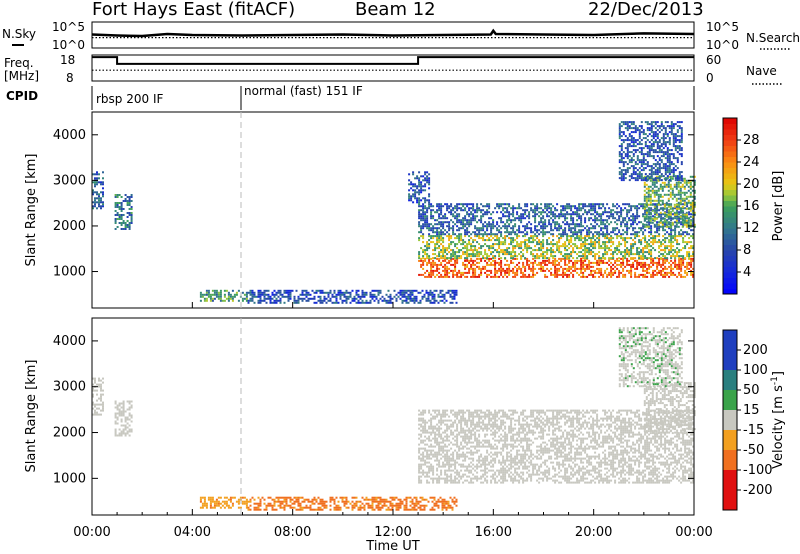 The image size is (800, 554). Describe the element at coordinates (730, 209) in the screenshot. I see `power-colorbar-segment` at that location.